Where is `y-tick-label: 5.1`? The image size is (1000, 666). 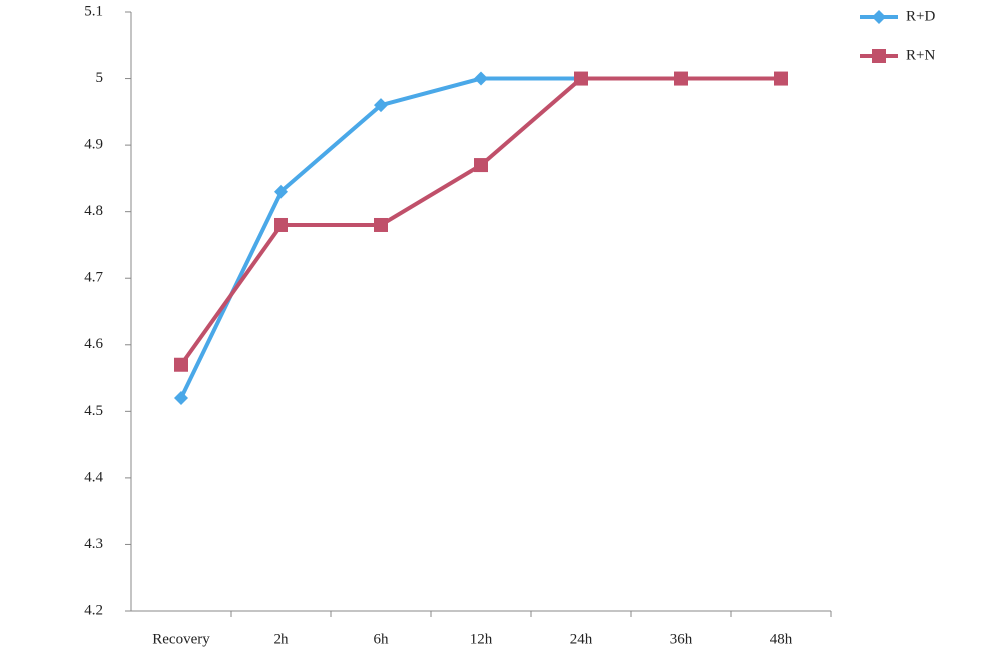 y-tick-label: 5.1 is located at coordinates (93, 11).